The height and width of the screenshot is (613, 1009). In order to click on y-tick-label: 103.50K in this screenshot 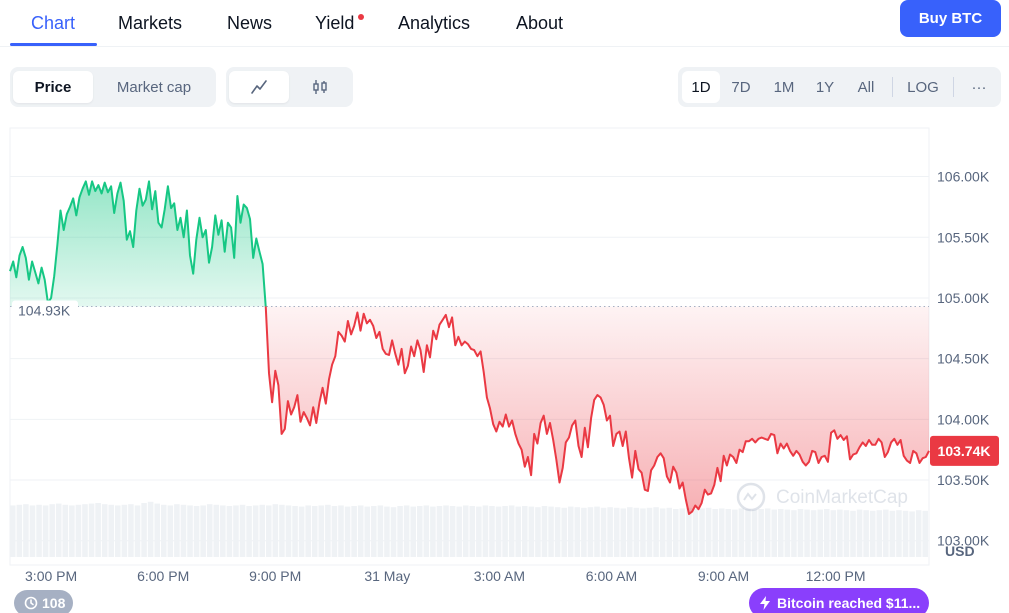, I will do `click(963, 480)`.